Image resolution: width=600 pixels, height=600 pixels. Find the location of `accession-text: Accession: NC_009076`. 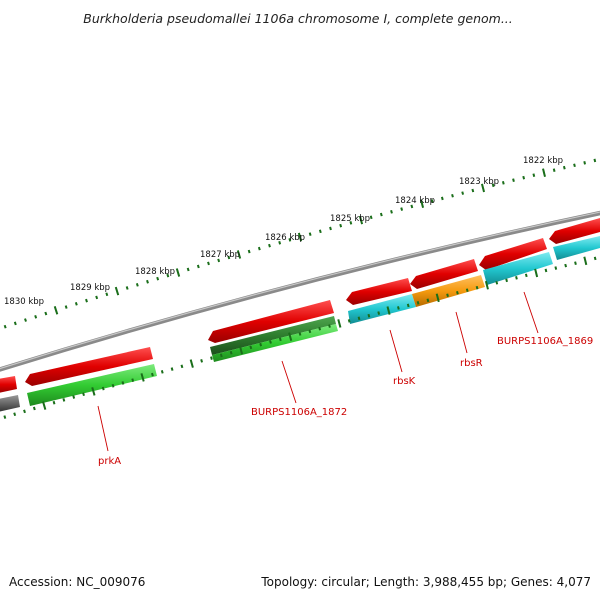

accession-text: Accession: NC_009076 is located at coordinates (77, 582).